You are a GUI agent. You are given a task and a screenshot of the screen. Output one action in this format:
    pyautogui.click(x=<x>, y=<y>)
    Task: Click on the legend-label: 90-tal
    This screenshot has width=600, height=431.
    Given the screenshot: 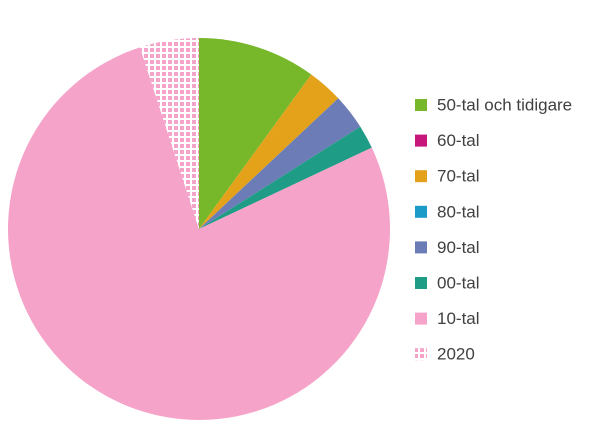 What is the action you would take?
    pyautogui.click(x=458, y=247)
    